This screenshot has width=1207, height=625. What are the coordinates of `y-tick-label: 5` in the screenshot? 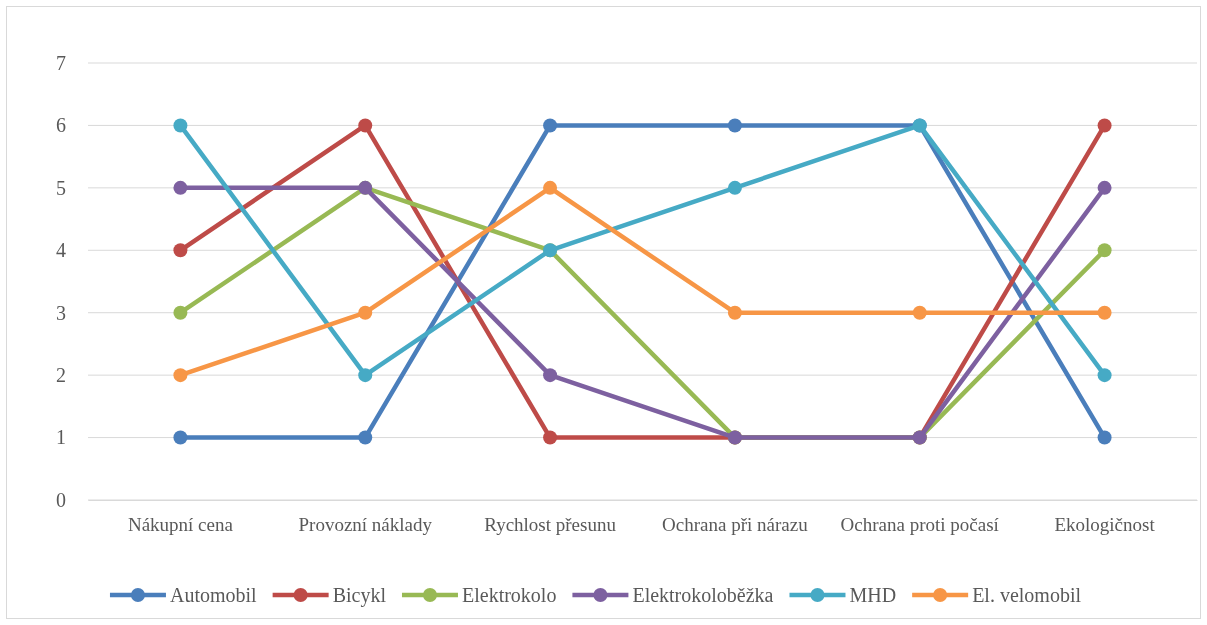 It's located at (61, 187).